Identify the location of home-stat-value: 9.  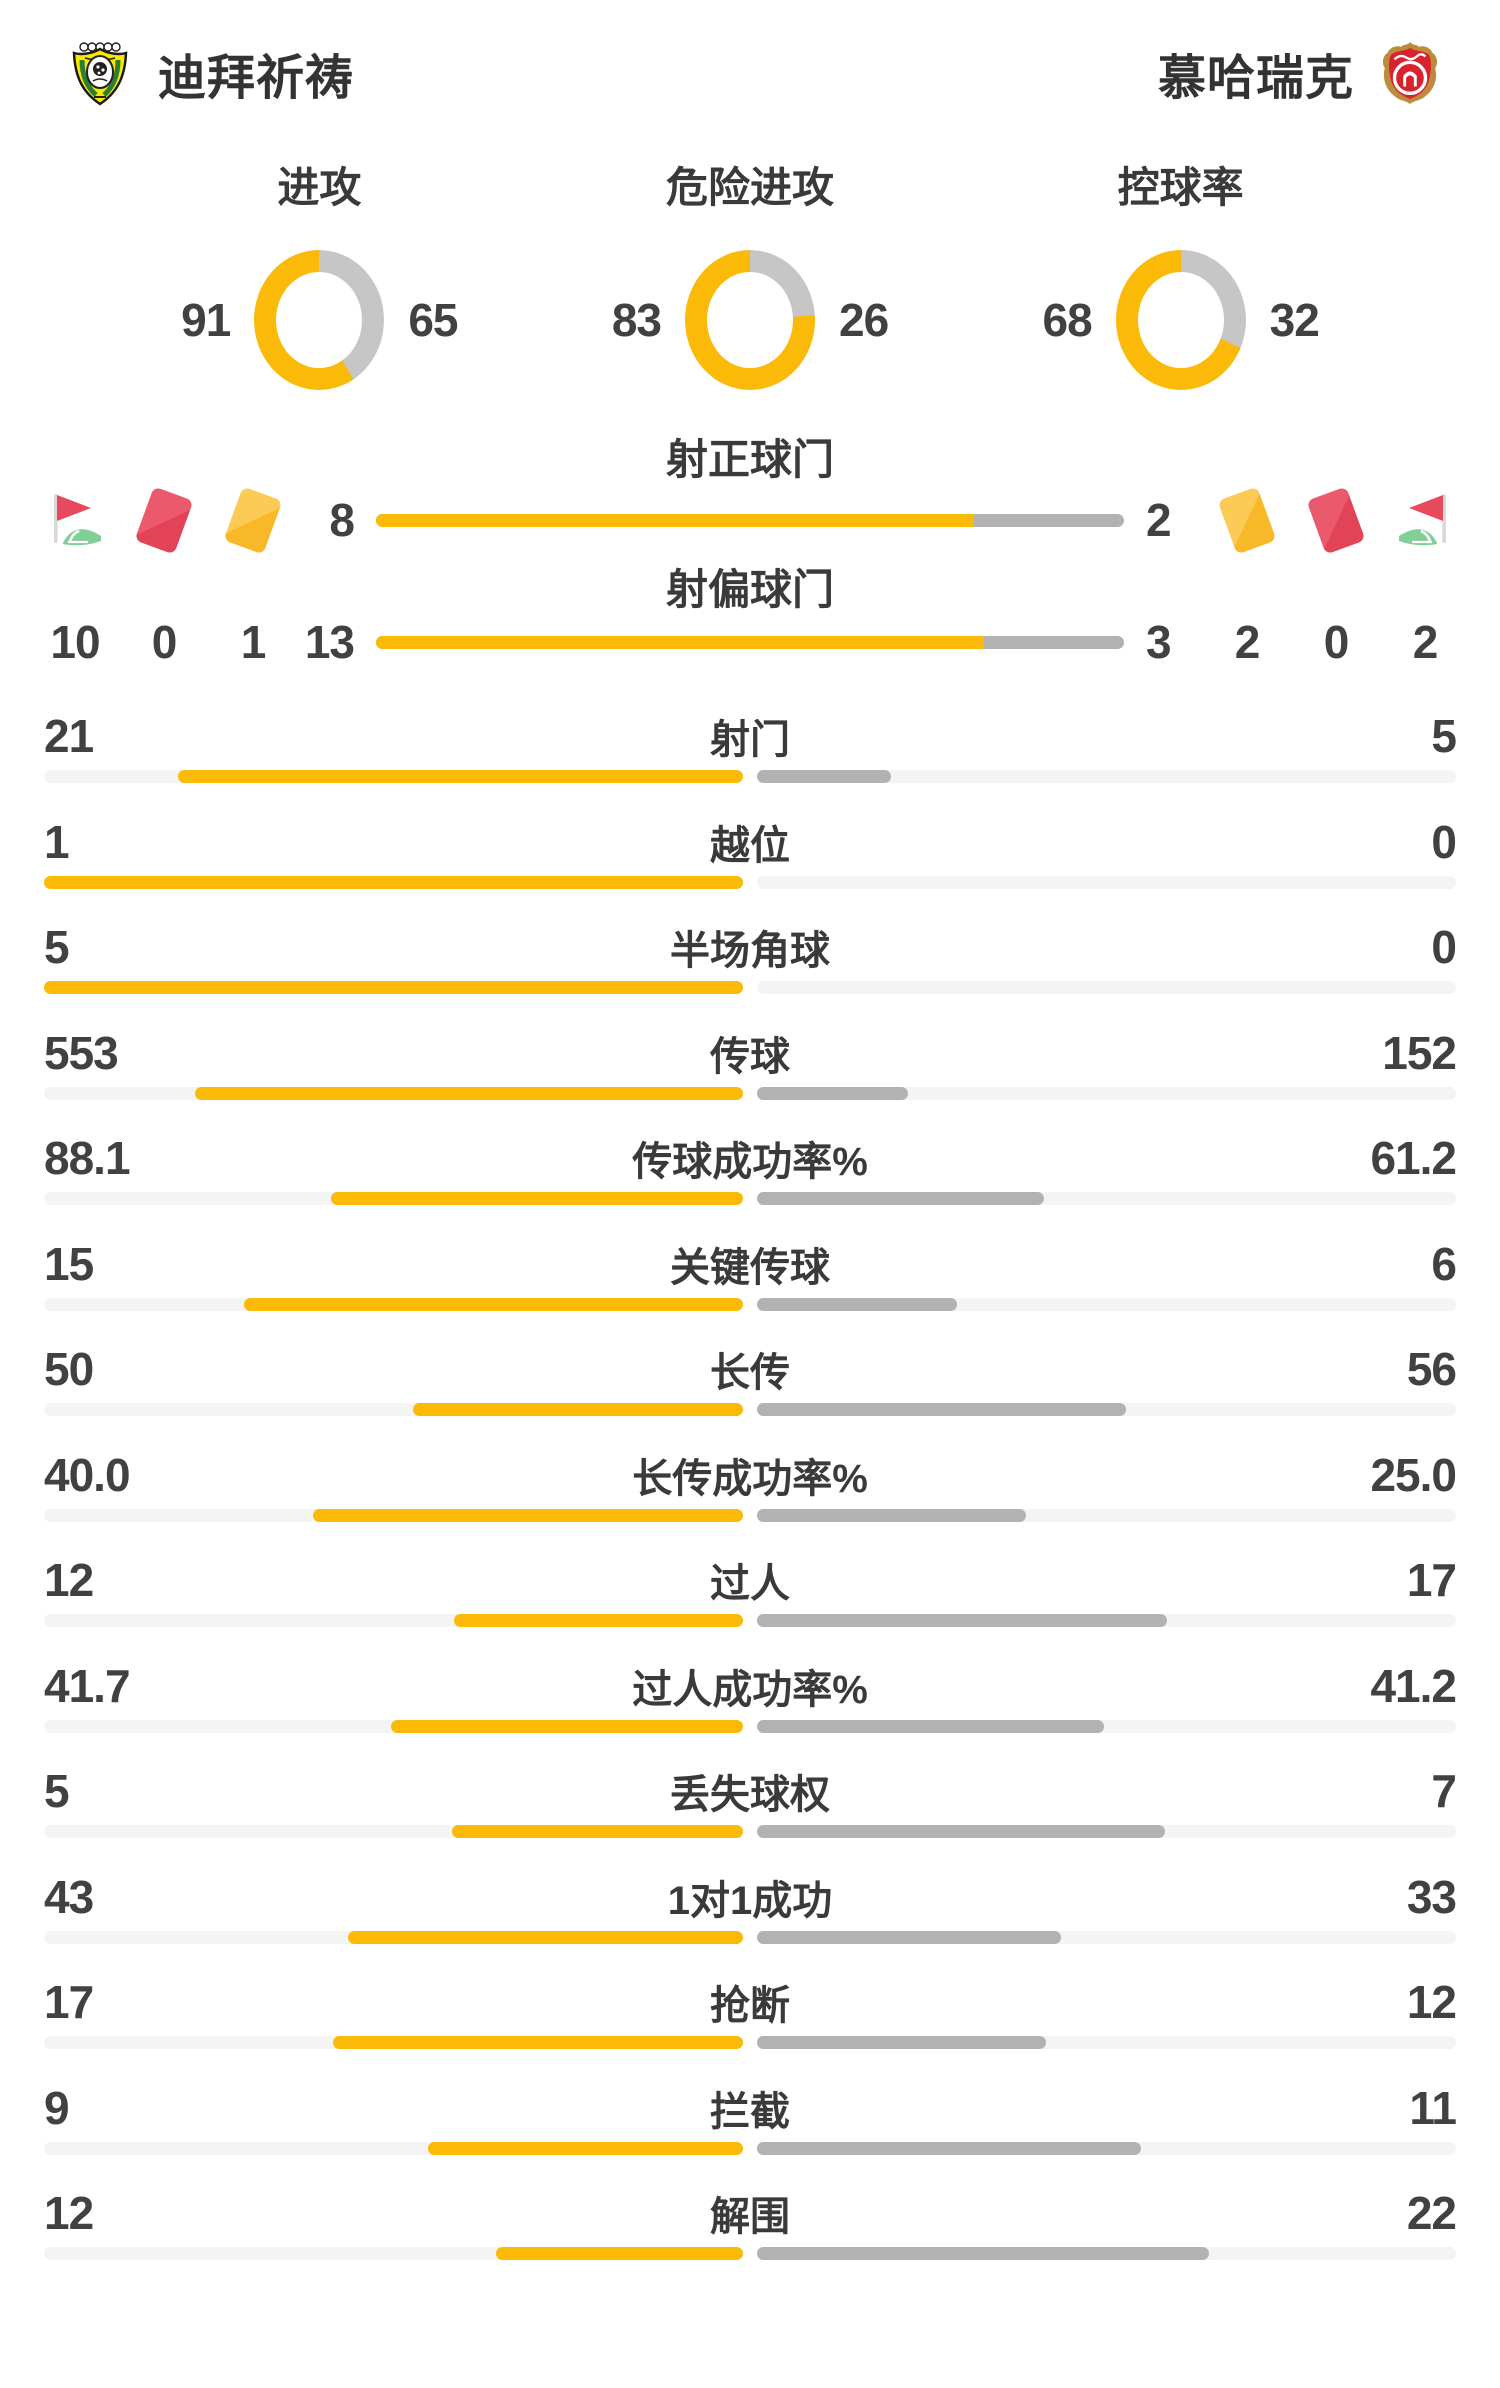
(57, 2107).